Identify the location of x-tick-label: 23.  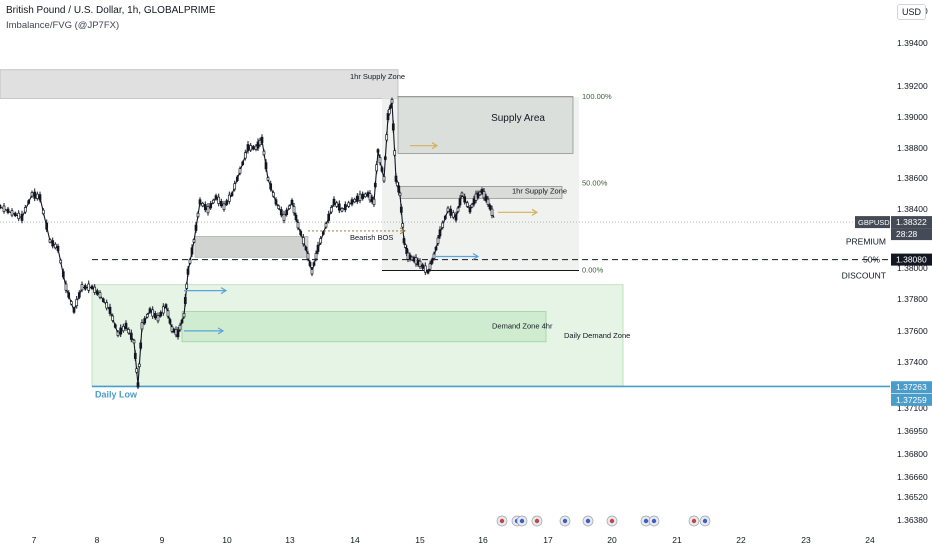
(806, 540).